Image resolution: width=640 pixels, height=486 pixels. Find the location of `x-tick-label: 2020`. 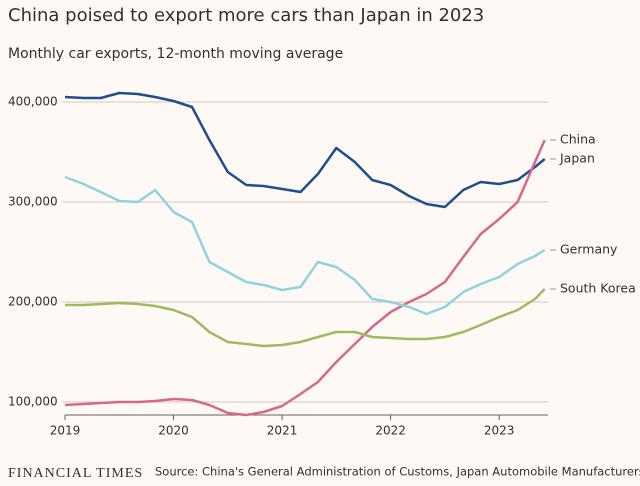

x-tick-label: 2020 is located at coordinates (173, 431).